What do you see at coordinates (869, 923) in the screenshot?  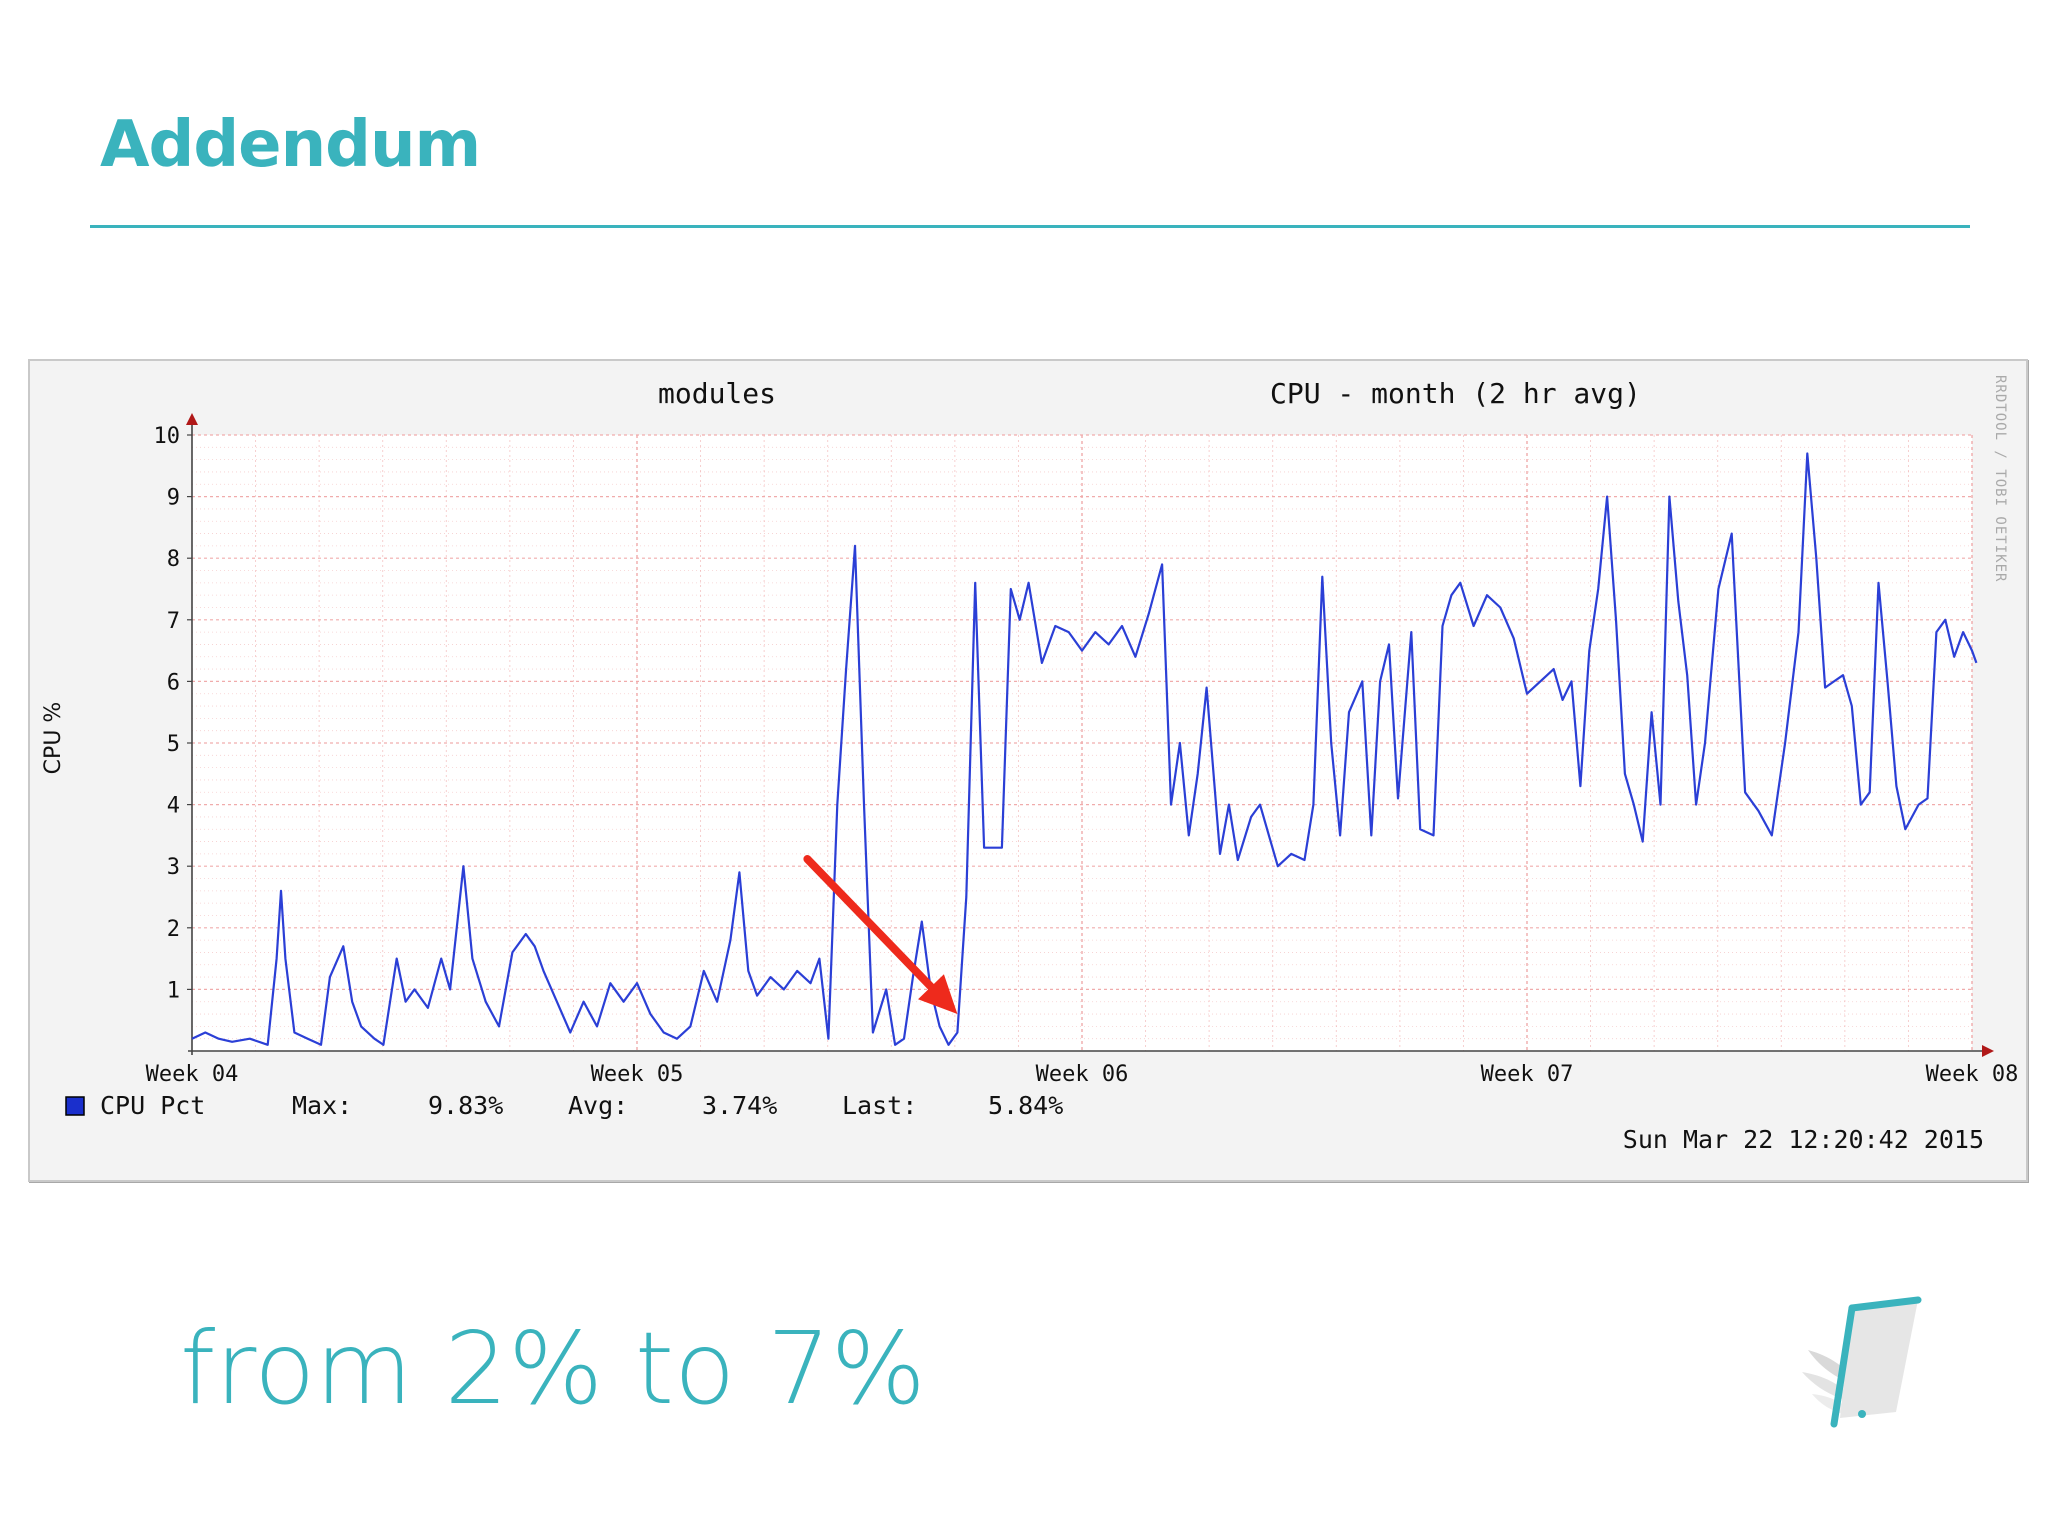 I see `arrow-shaft` at bounding box center [869, 923].